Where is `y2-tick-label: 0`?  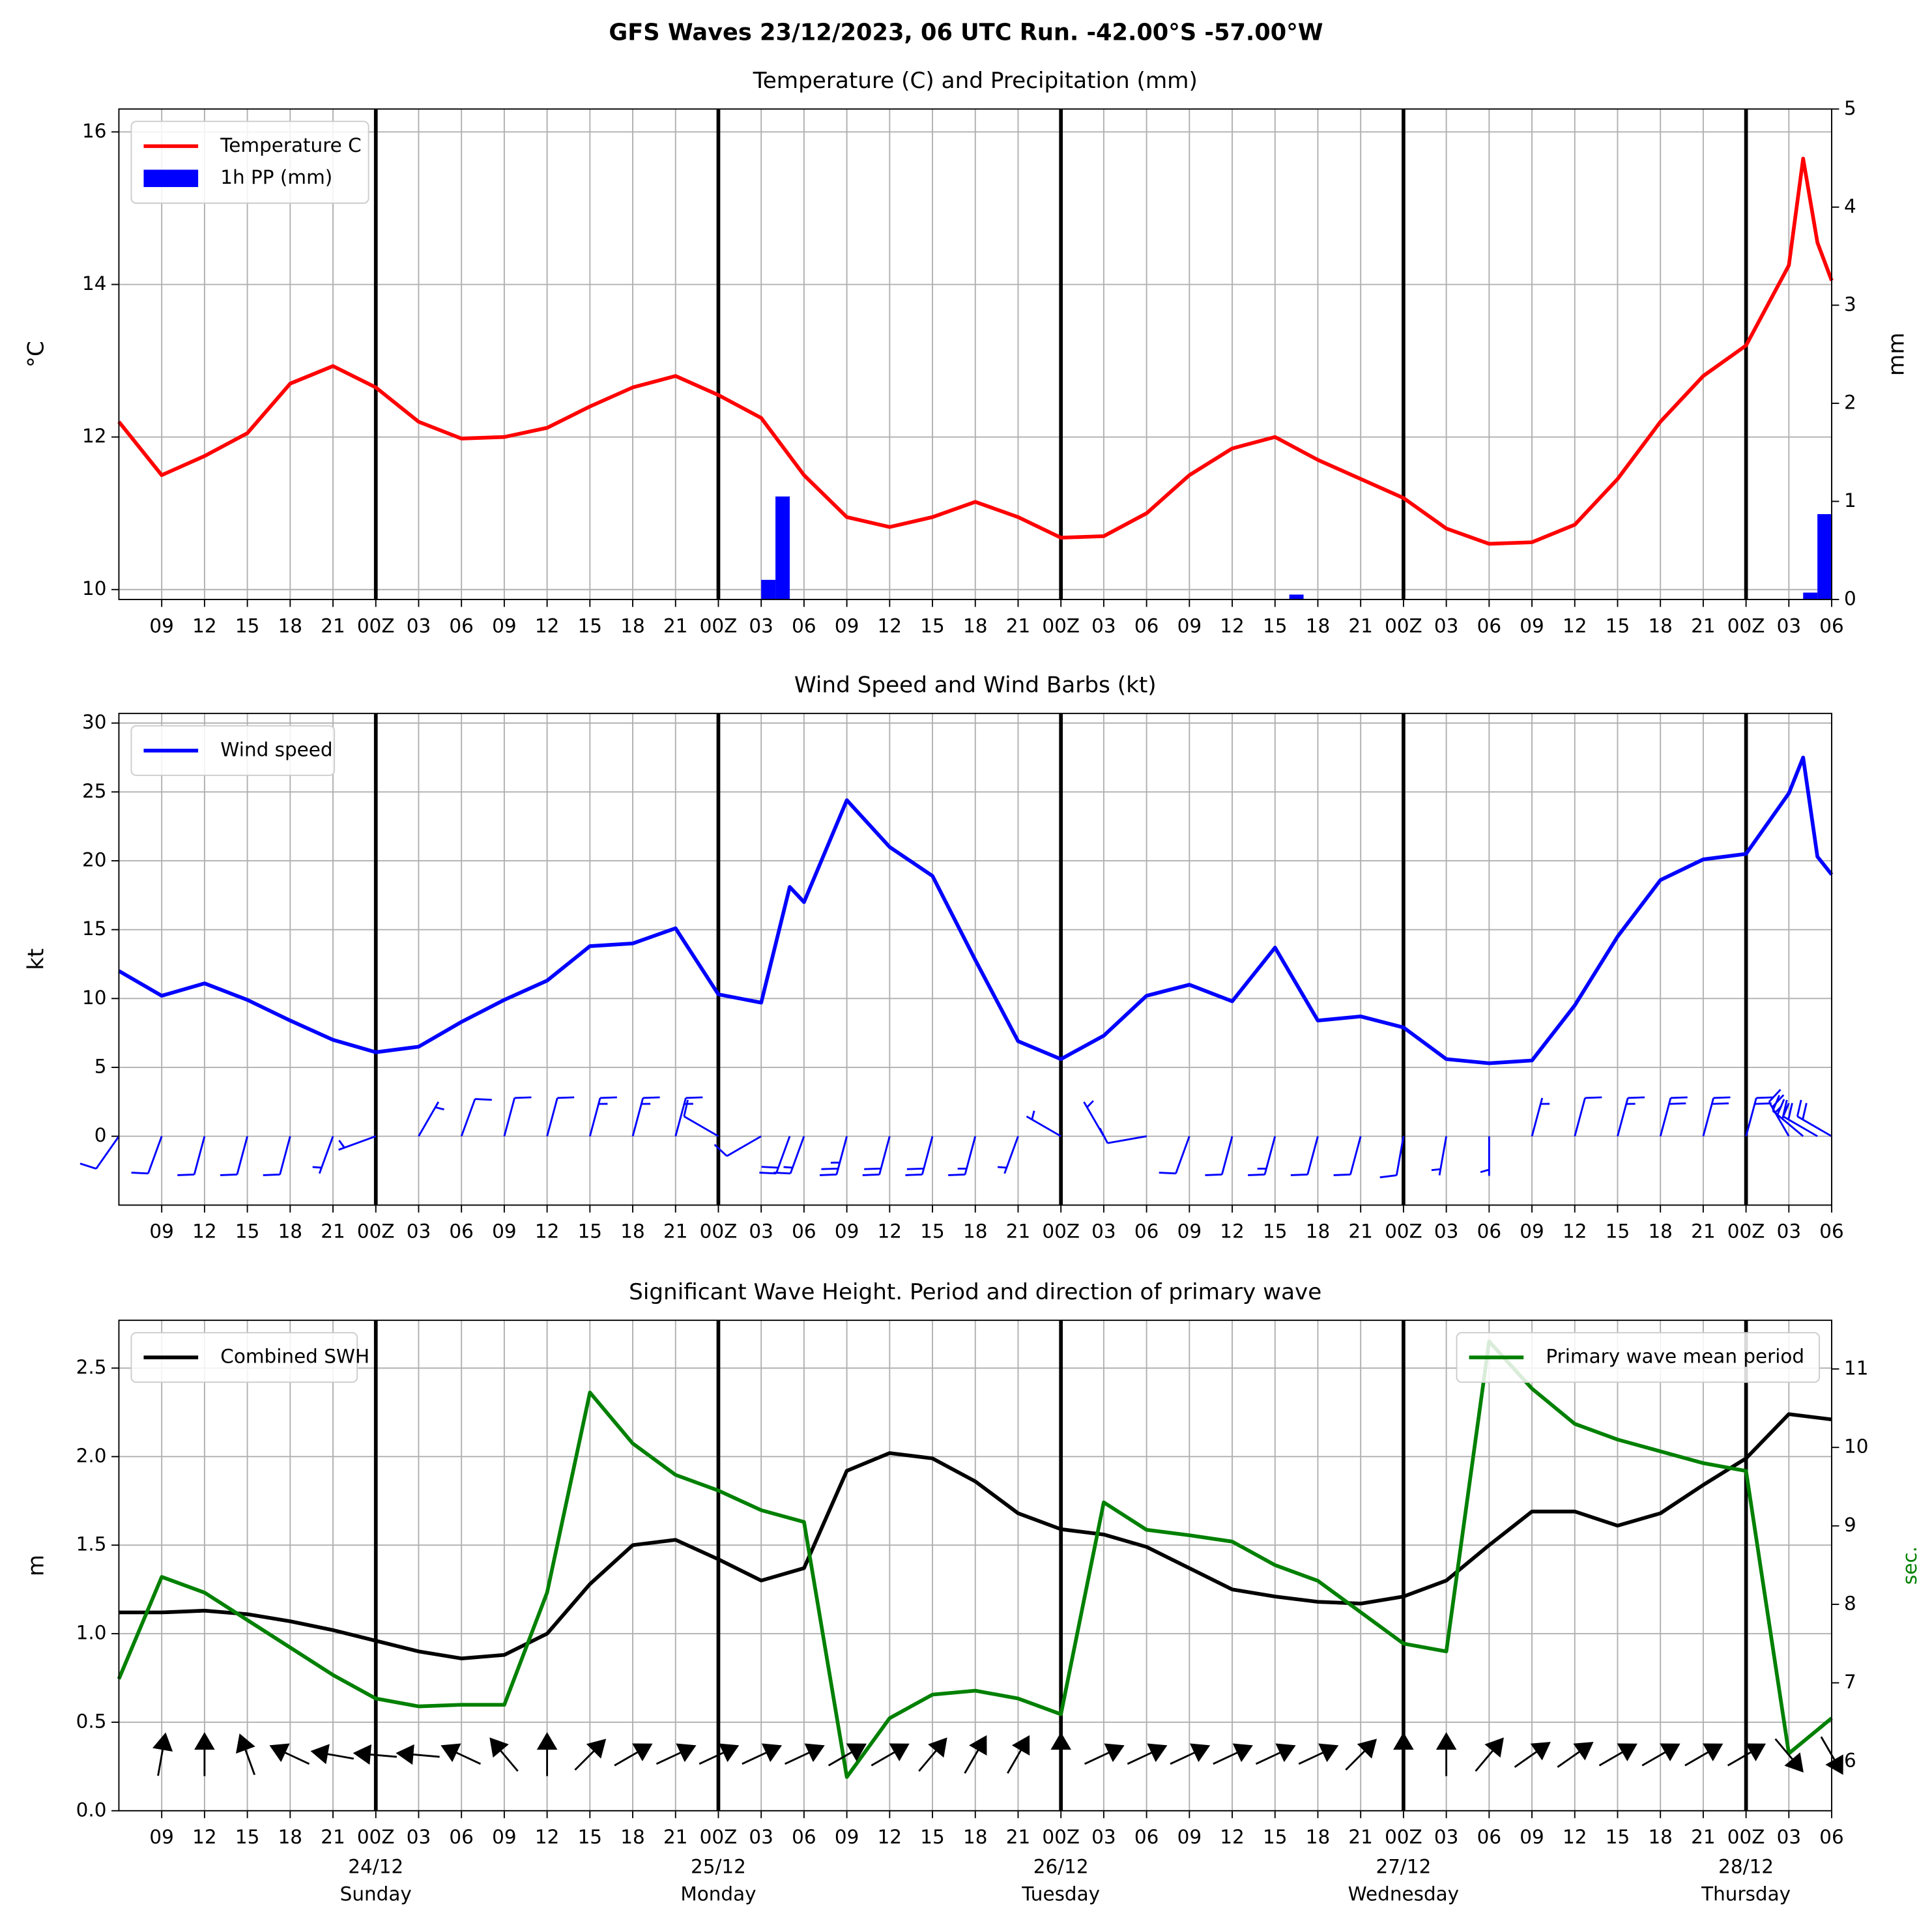
y2-tick-label: 0 is located at coordinates (1850, 598).